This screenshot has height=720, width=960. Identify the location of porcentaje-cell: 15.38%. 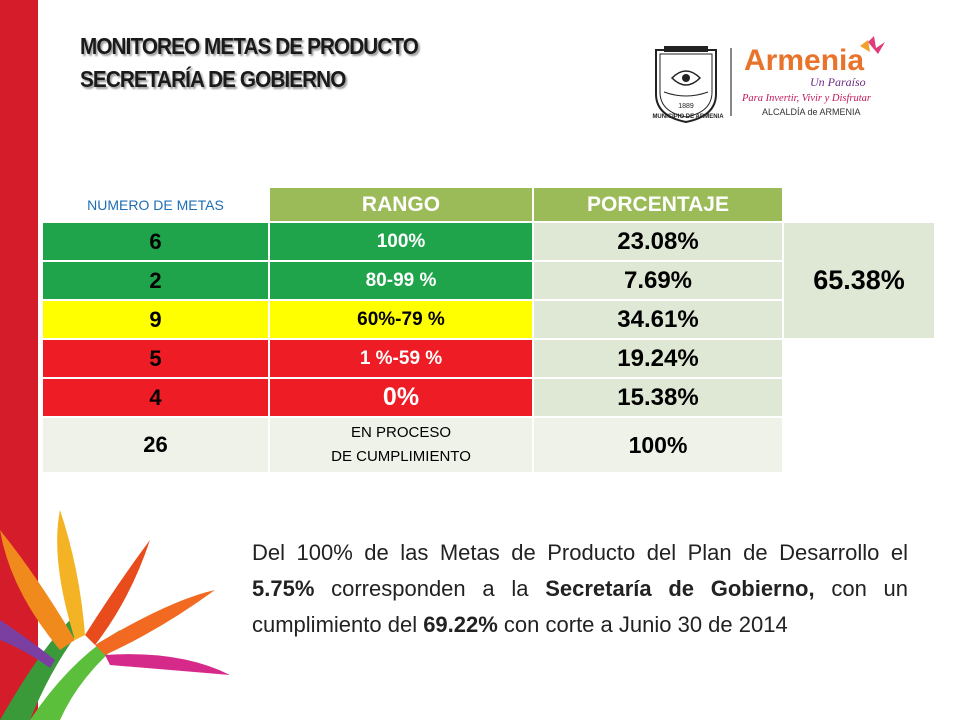
(658, 397).